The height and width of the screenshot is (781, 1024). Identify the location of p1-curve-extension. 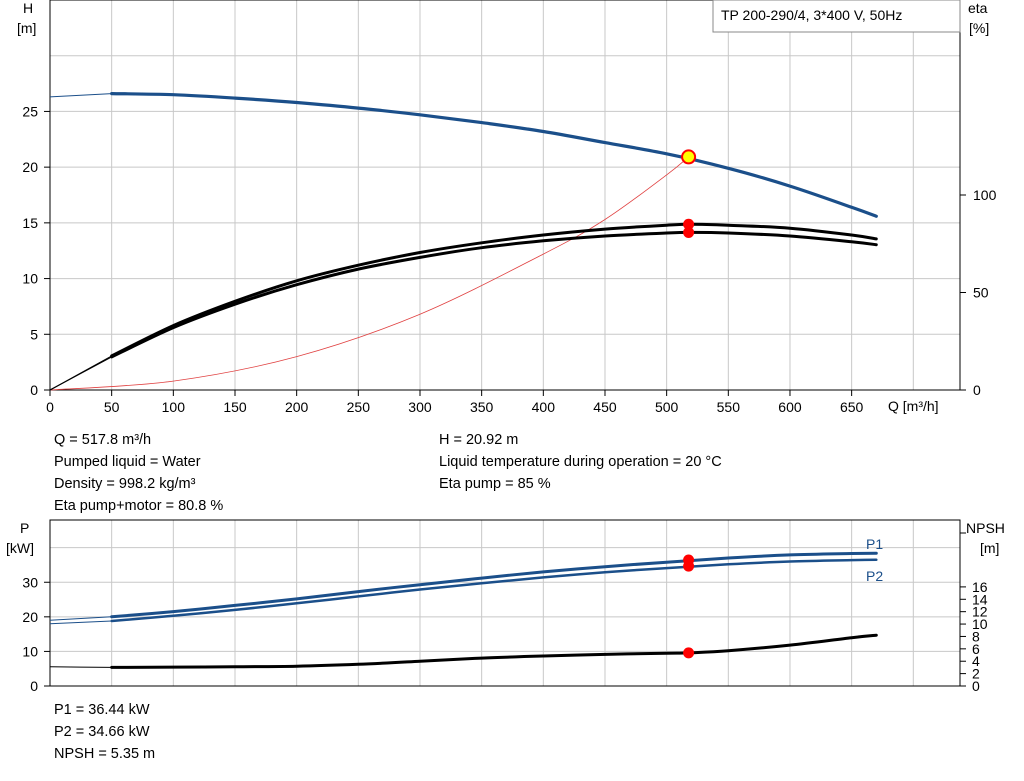
(80, 618).